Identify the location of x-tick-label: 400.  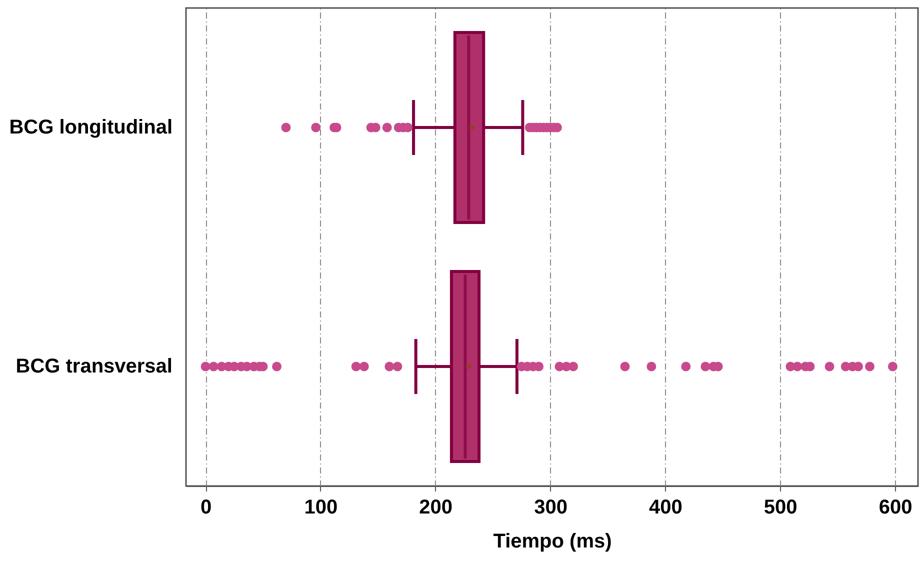
(665, 507).